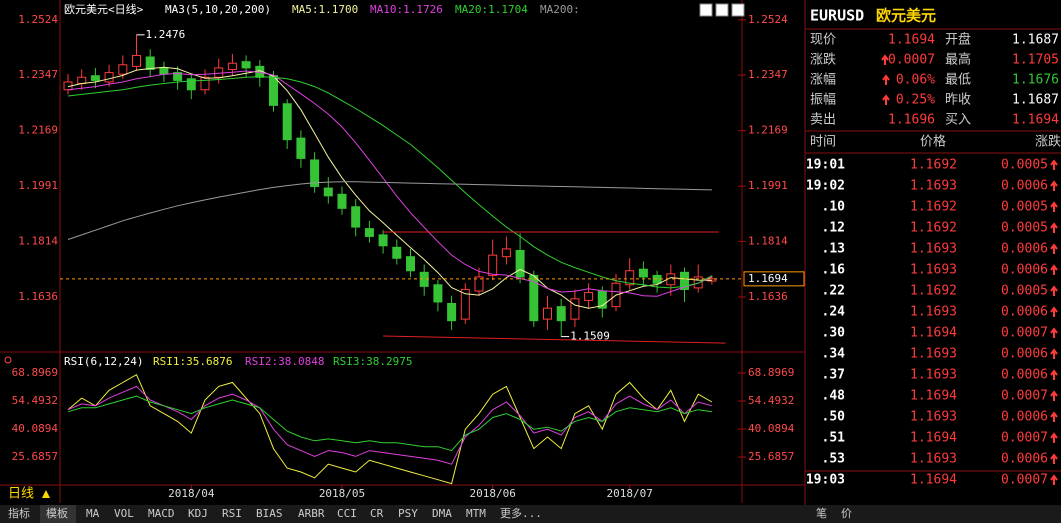  Describe the element at coordinates (771, 456) in the screenshot. I see `y-tick-label-right: 25.6857` at that location.